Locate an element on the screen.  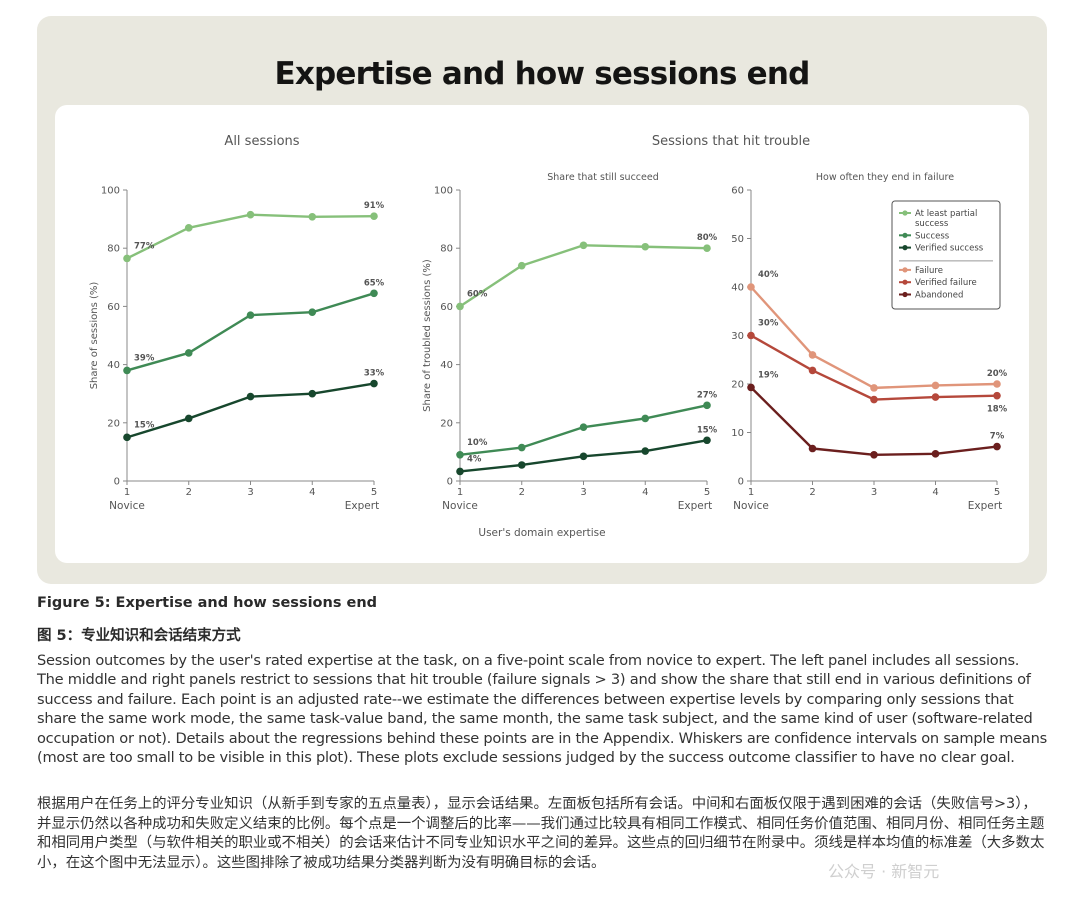
left-x-end-label-expert: Expert is located at coordinates (362, 506).